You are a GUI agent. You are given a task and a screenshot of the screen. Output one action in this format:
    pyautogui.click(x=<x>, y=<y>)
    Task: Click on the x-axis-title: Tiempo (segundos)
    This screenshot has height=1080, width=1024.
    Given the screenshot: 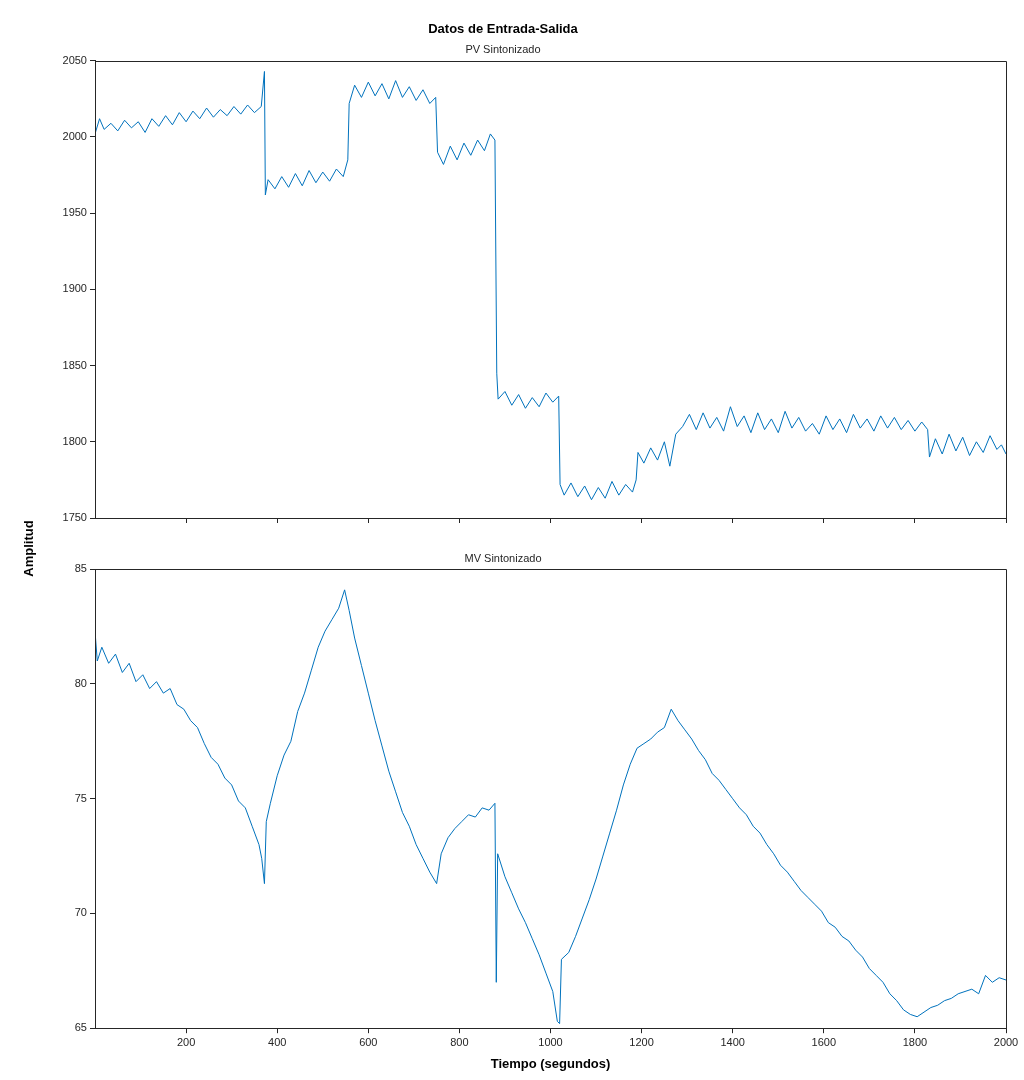 What is the action you would take?
    pyautogui.click(x=550, y=1063)
    